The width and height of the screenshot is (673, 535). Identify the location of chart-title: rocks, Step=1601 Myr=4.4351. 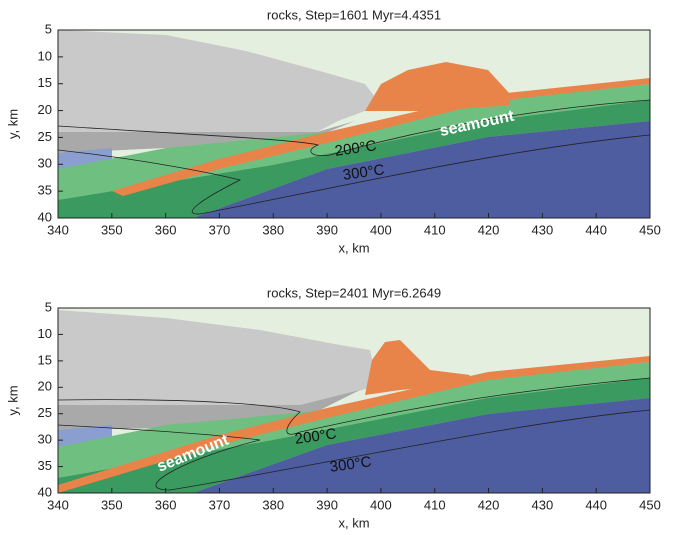
(354, 14).